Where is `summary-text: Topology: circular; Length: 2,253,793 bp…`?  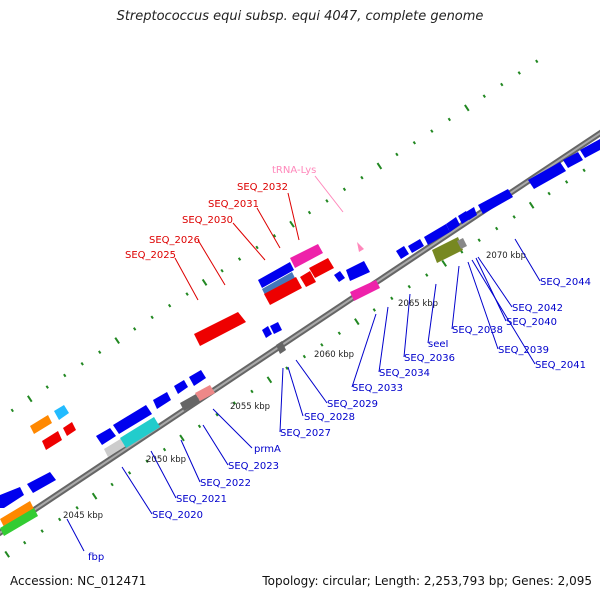 summary-text: Topology: circular; Length: 2,253,793 bp… is located at coordinates (427, 581).